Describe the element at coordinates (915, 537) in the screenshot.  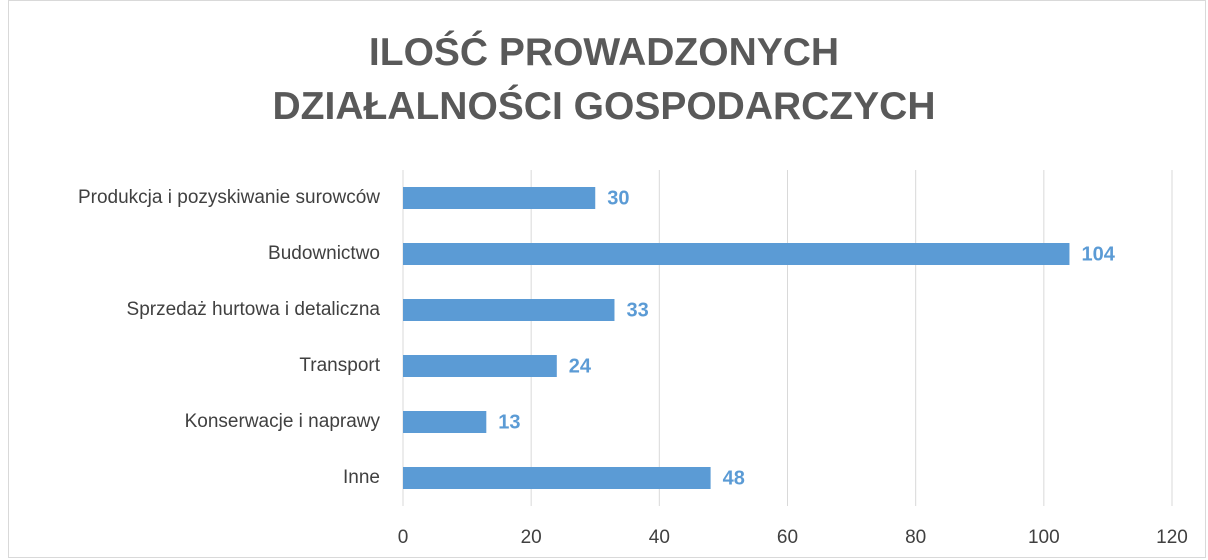
I see `x-tick-label: 80` at that location.